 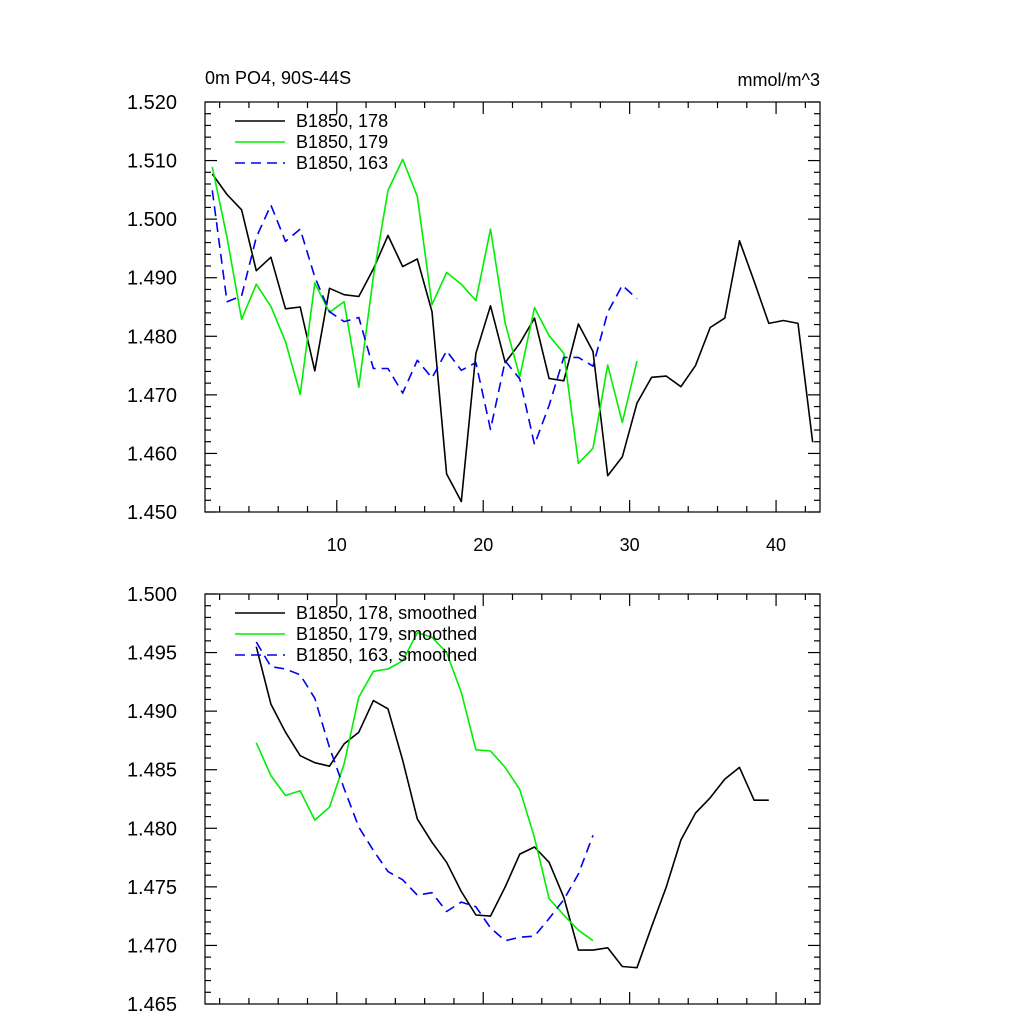 I want to click on top-x-tick-label: 30, so click(x=630, y=545).